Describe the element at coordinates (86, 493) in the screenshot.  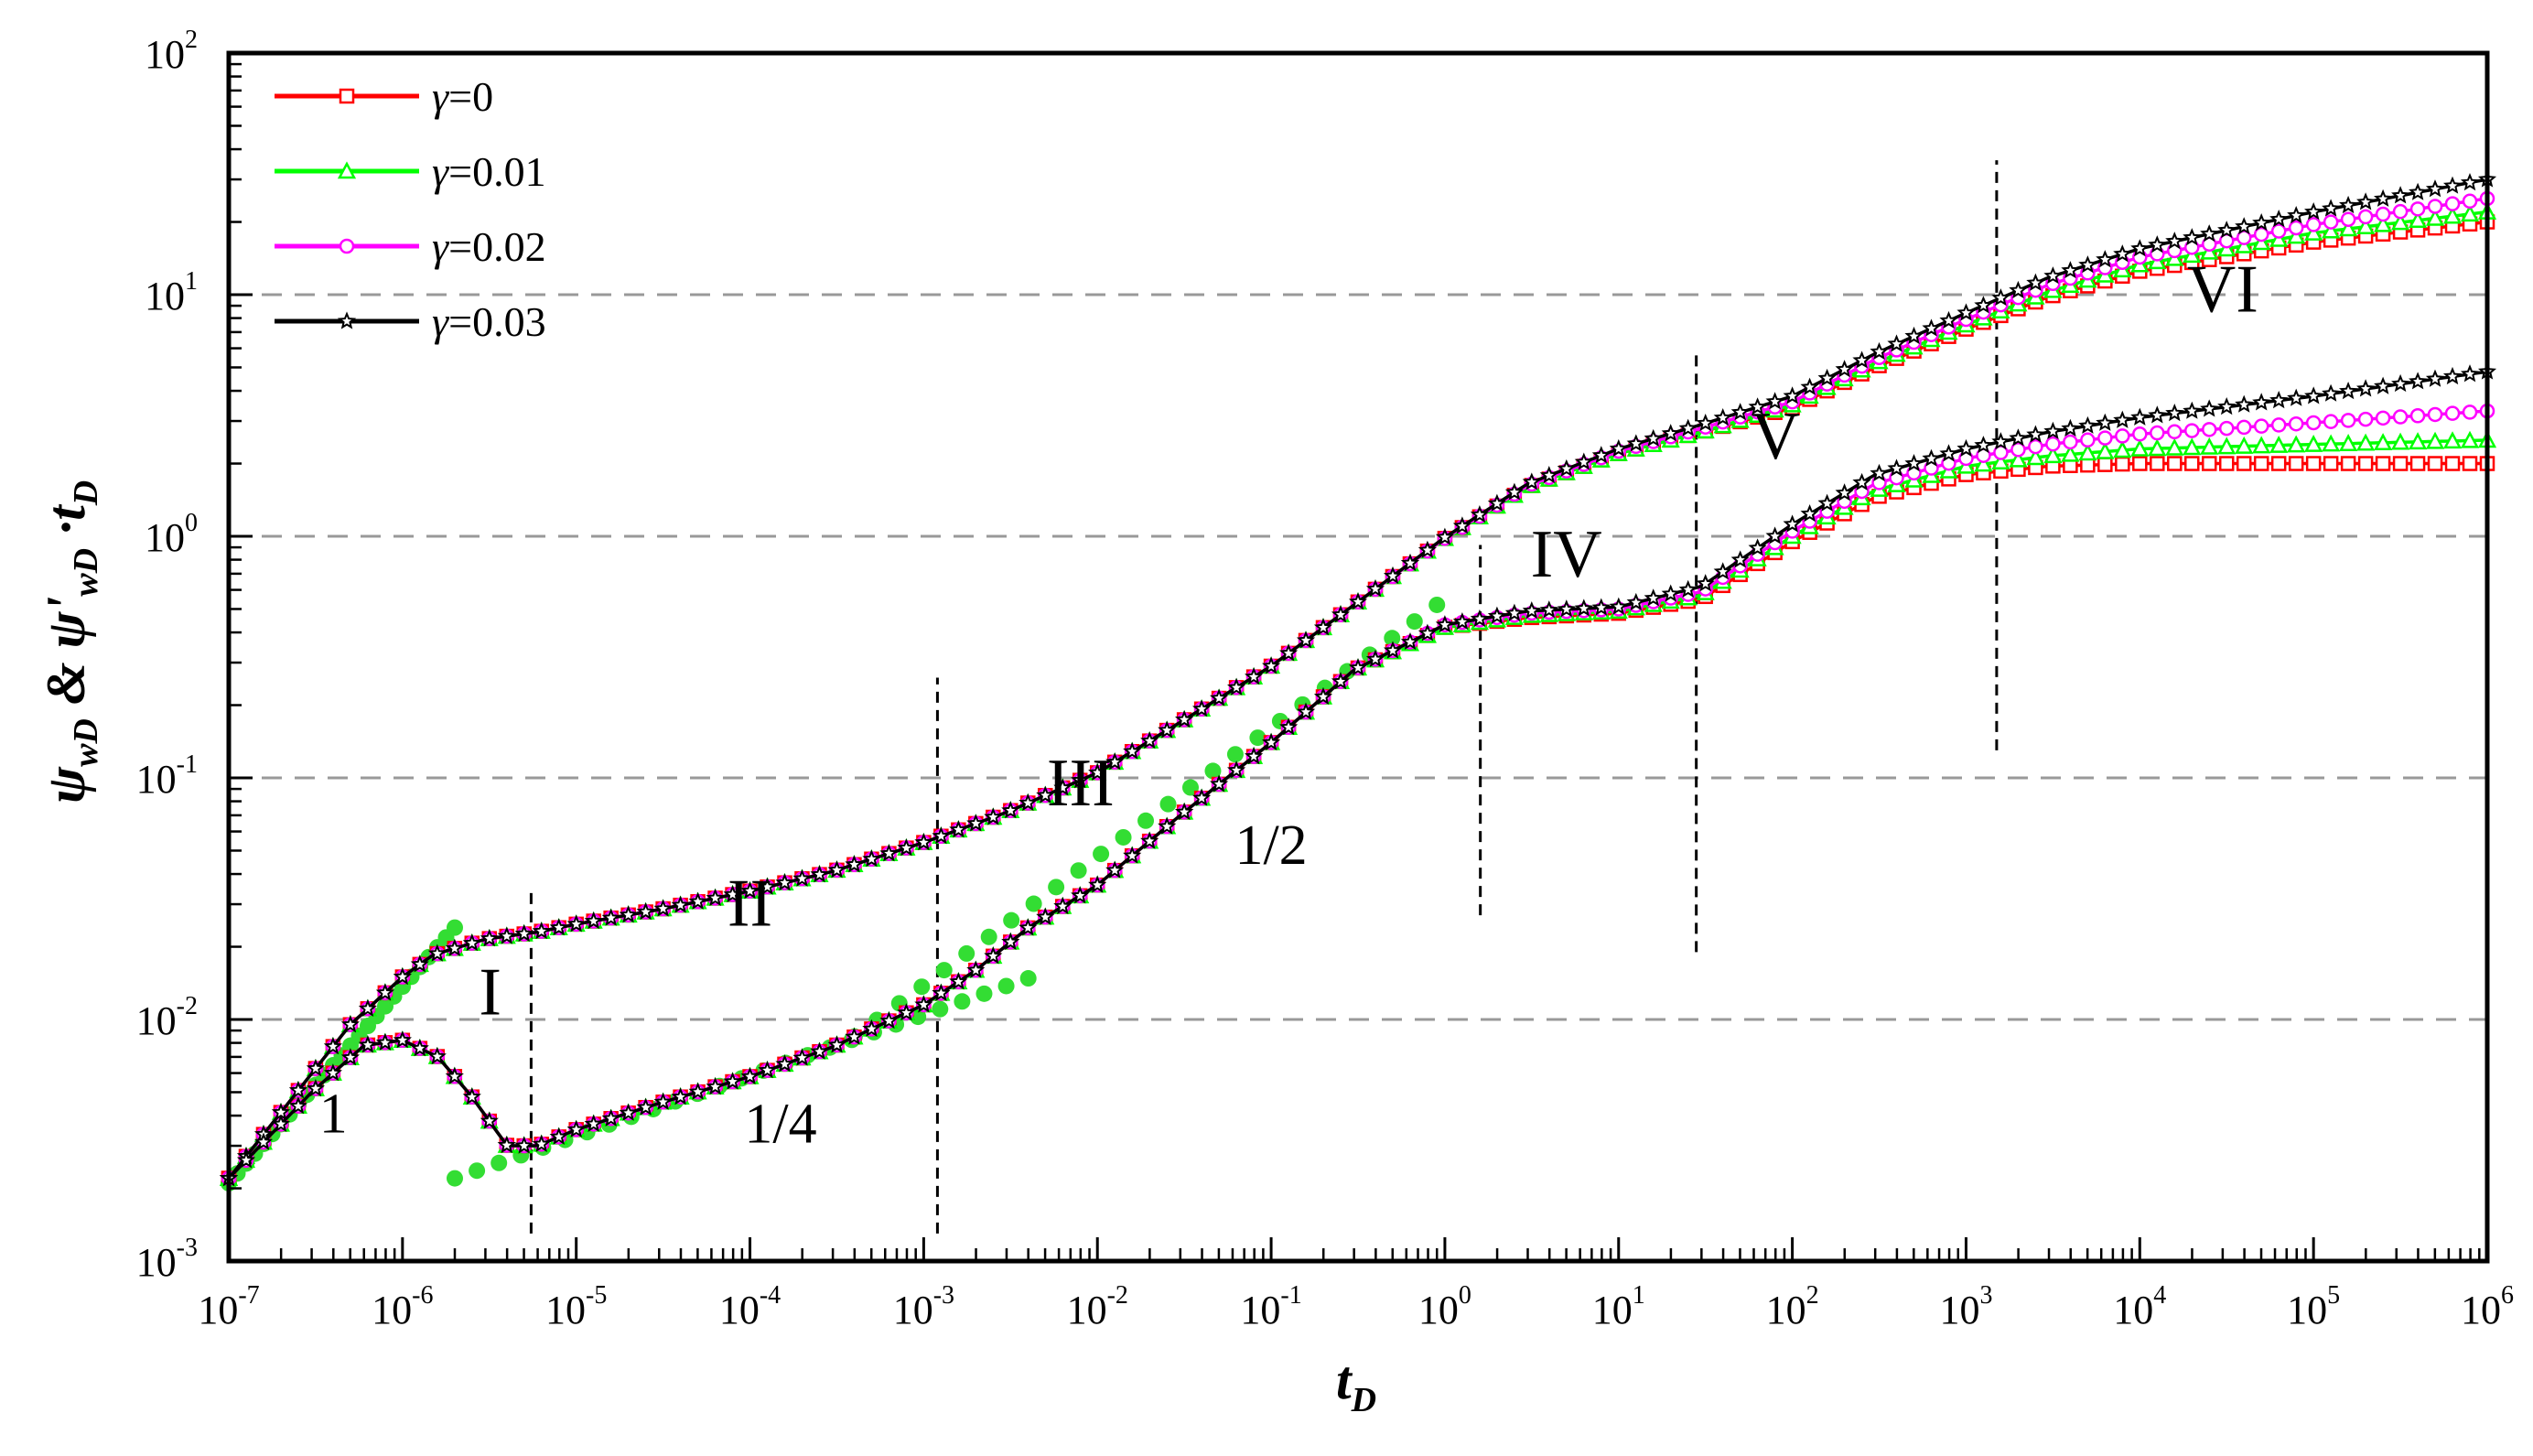
I see `y-title-sub3: D` at that location.